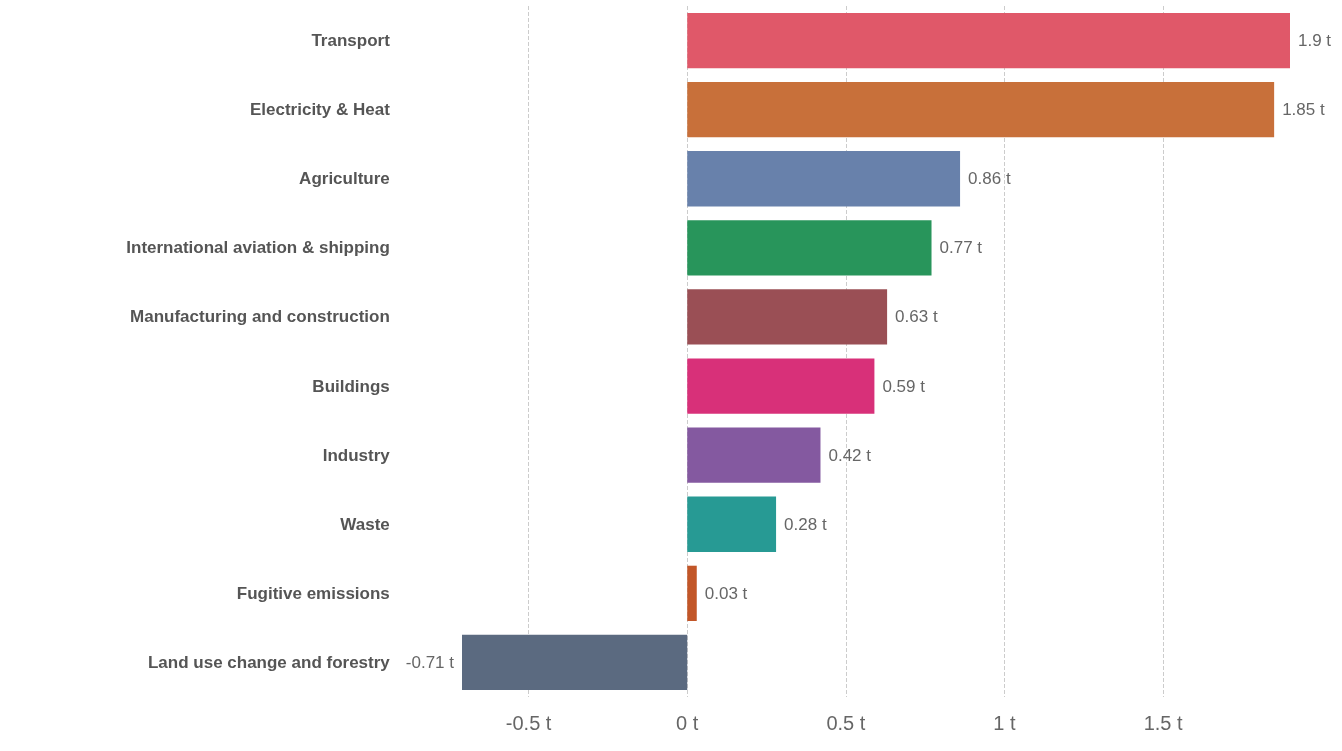  I want to click on y-tick-label: Waste, so click(365, 524).